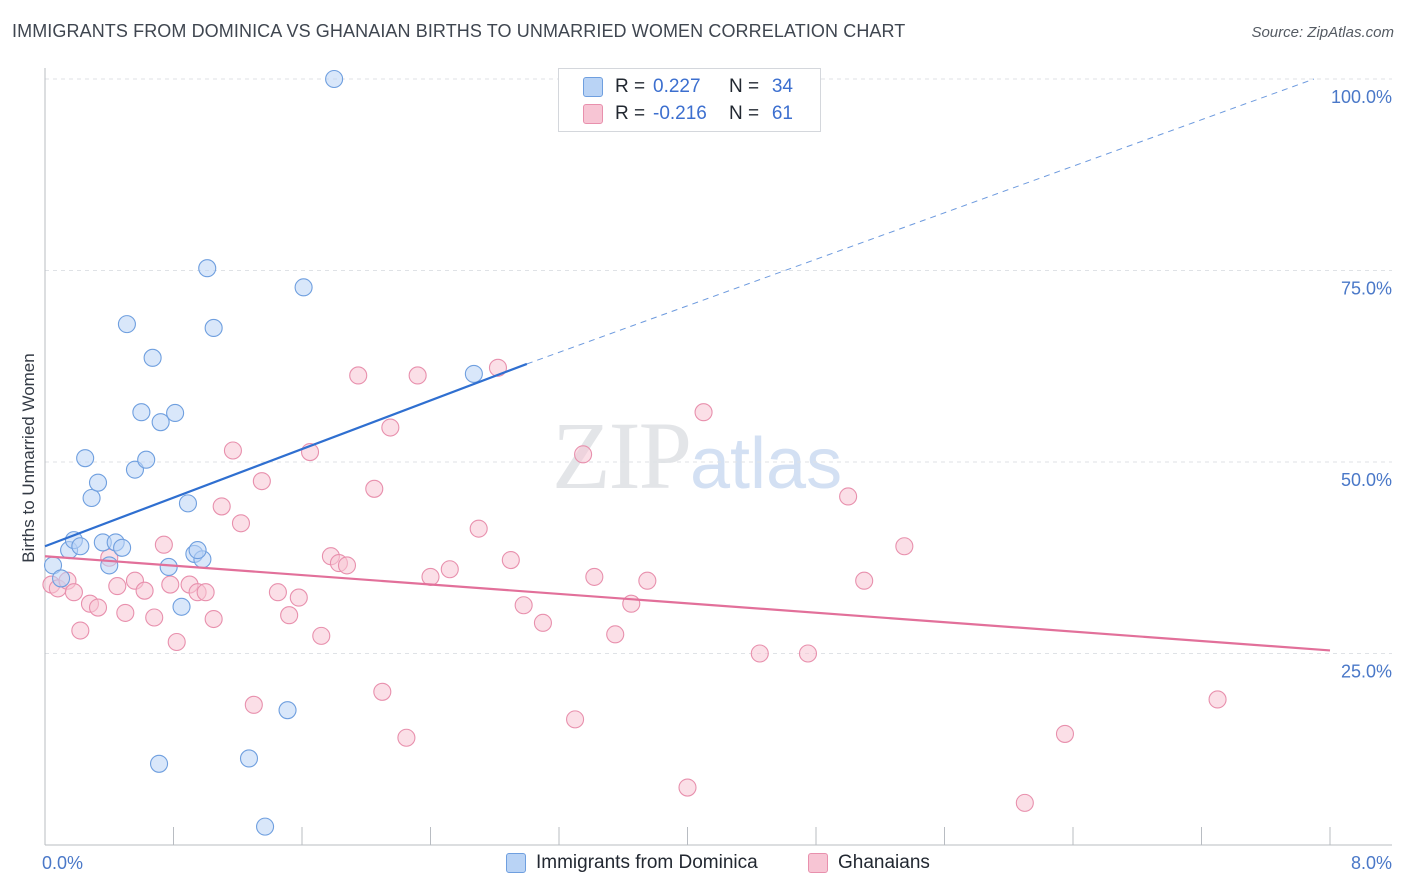 The width and height of the screenshot is (1406, 892). What do you see at coordinates (687, 603) in the screenshot?
I see `trendline-ghanaians` at bounding box center [687, 603].